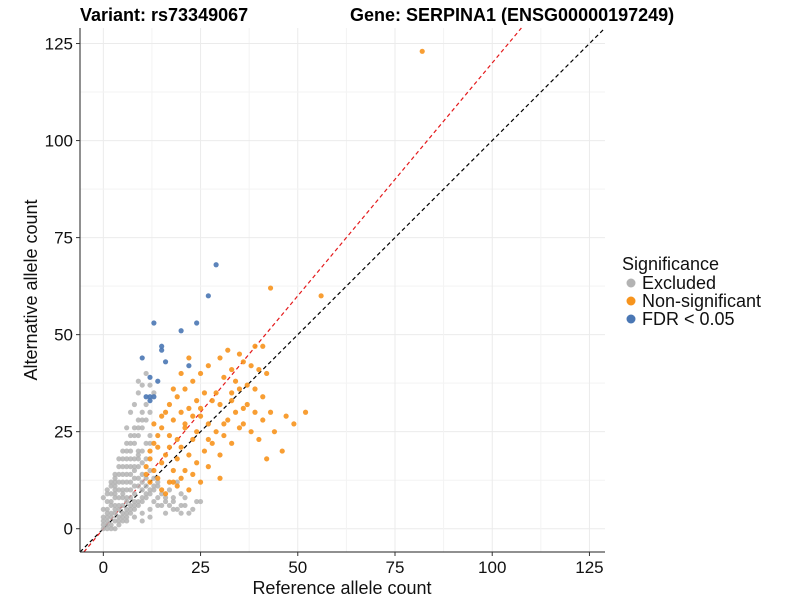 This screenshot has width=800, height=600. I want to click on x-tick-label: 0, so click(103, 567).